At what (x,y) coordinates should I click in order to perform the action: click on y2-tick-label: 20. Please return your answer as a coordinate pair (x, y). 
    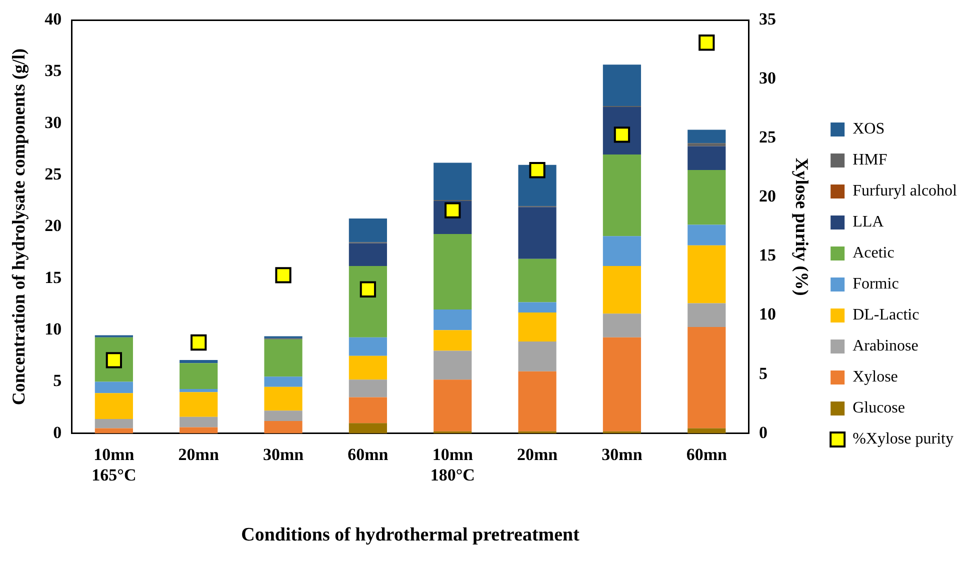
    Looking at the image, I should click on (767, 196).